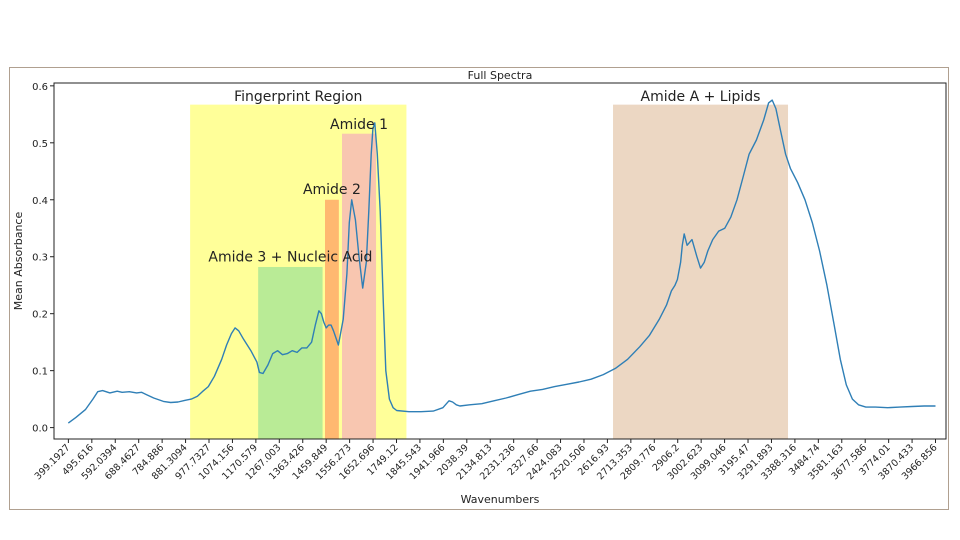 Image resolution: width=960 pixels, height=540 pixels. Describe the element at coordinates (40, 201) in the screenshot. I see `y-tick-label-4: 0.4` at that location.